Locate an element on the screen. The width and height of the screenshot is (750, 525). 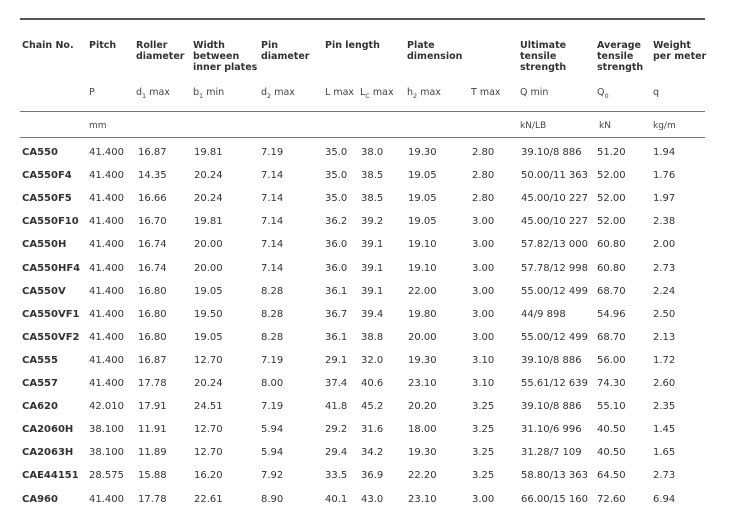
cell-ultimate-tensile: 58.80/13 363 is located at coordinates (554, 476).